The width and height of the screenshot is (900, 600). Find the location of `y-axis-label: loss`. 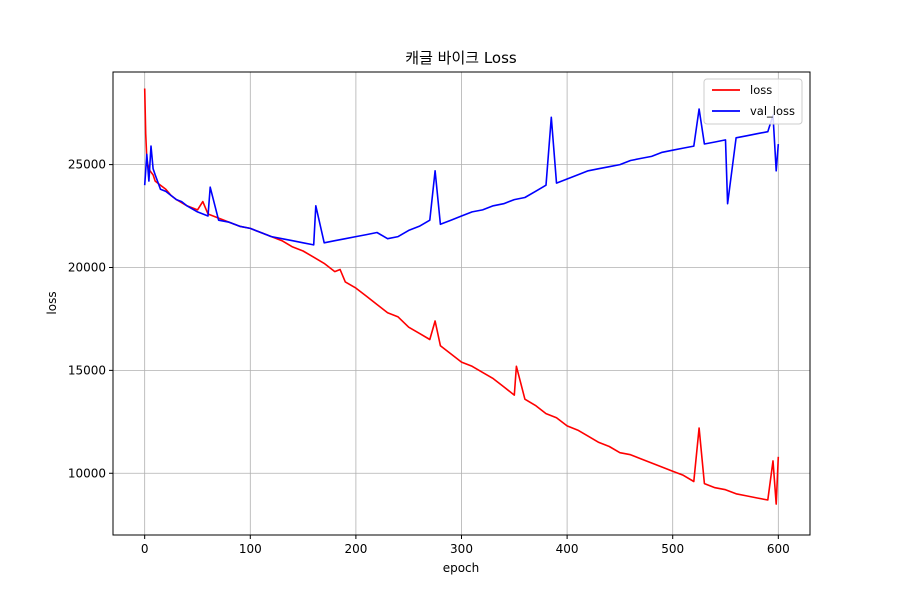

y-axis-label: loss is located at coordinates (52, 302).